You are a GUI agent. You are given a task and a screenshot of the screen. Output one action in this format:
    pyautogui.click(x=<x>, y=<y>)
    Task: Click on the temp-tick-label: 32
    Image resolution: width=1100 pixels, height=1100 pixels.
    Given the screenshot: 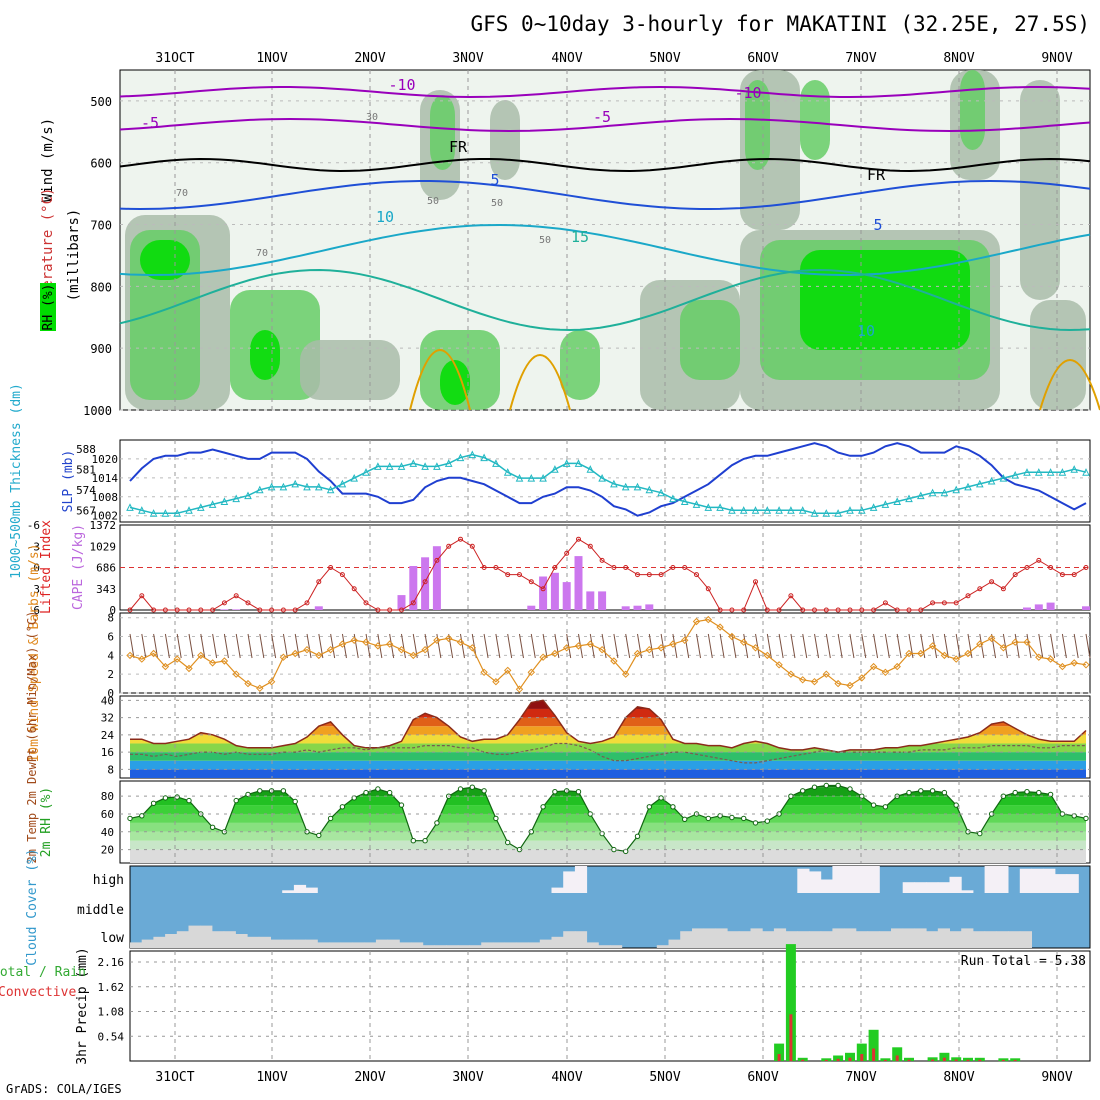 What is the action you would take?
    pyautogui.click(x=107, y=718)
    